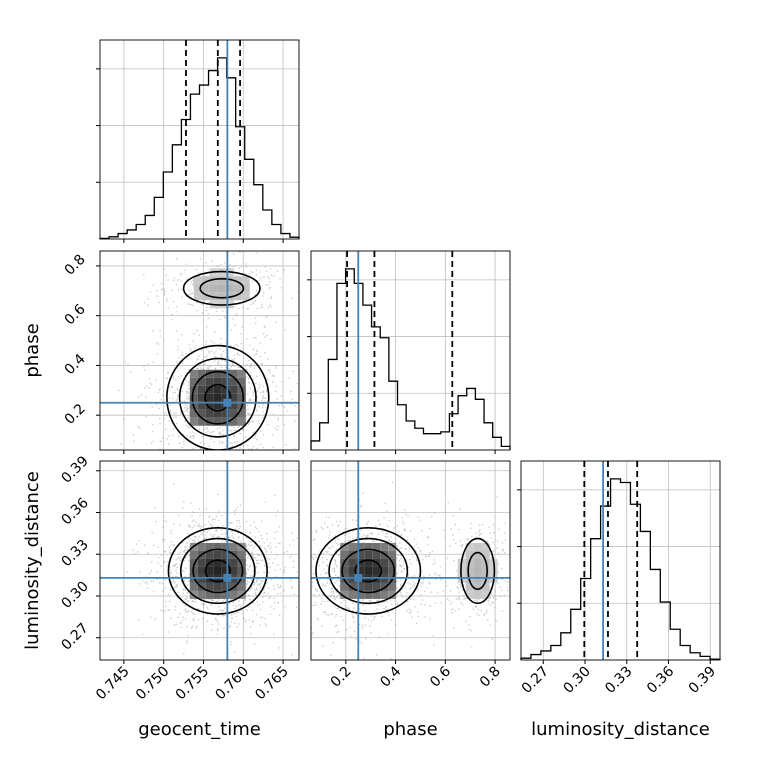 The width and height of the screenshot is (760, 760). I want to click on histogram-geocent_time, so click(199, 148).